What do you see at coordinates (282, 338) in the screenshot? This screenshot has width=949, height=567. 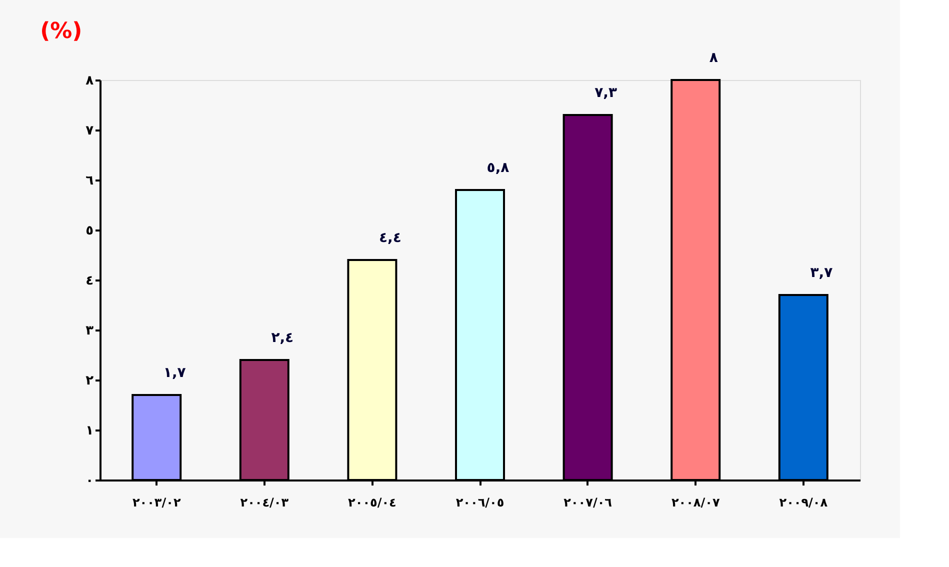 I see `data-label: ٢,٤` at bounding box center [282, 338].